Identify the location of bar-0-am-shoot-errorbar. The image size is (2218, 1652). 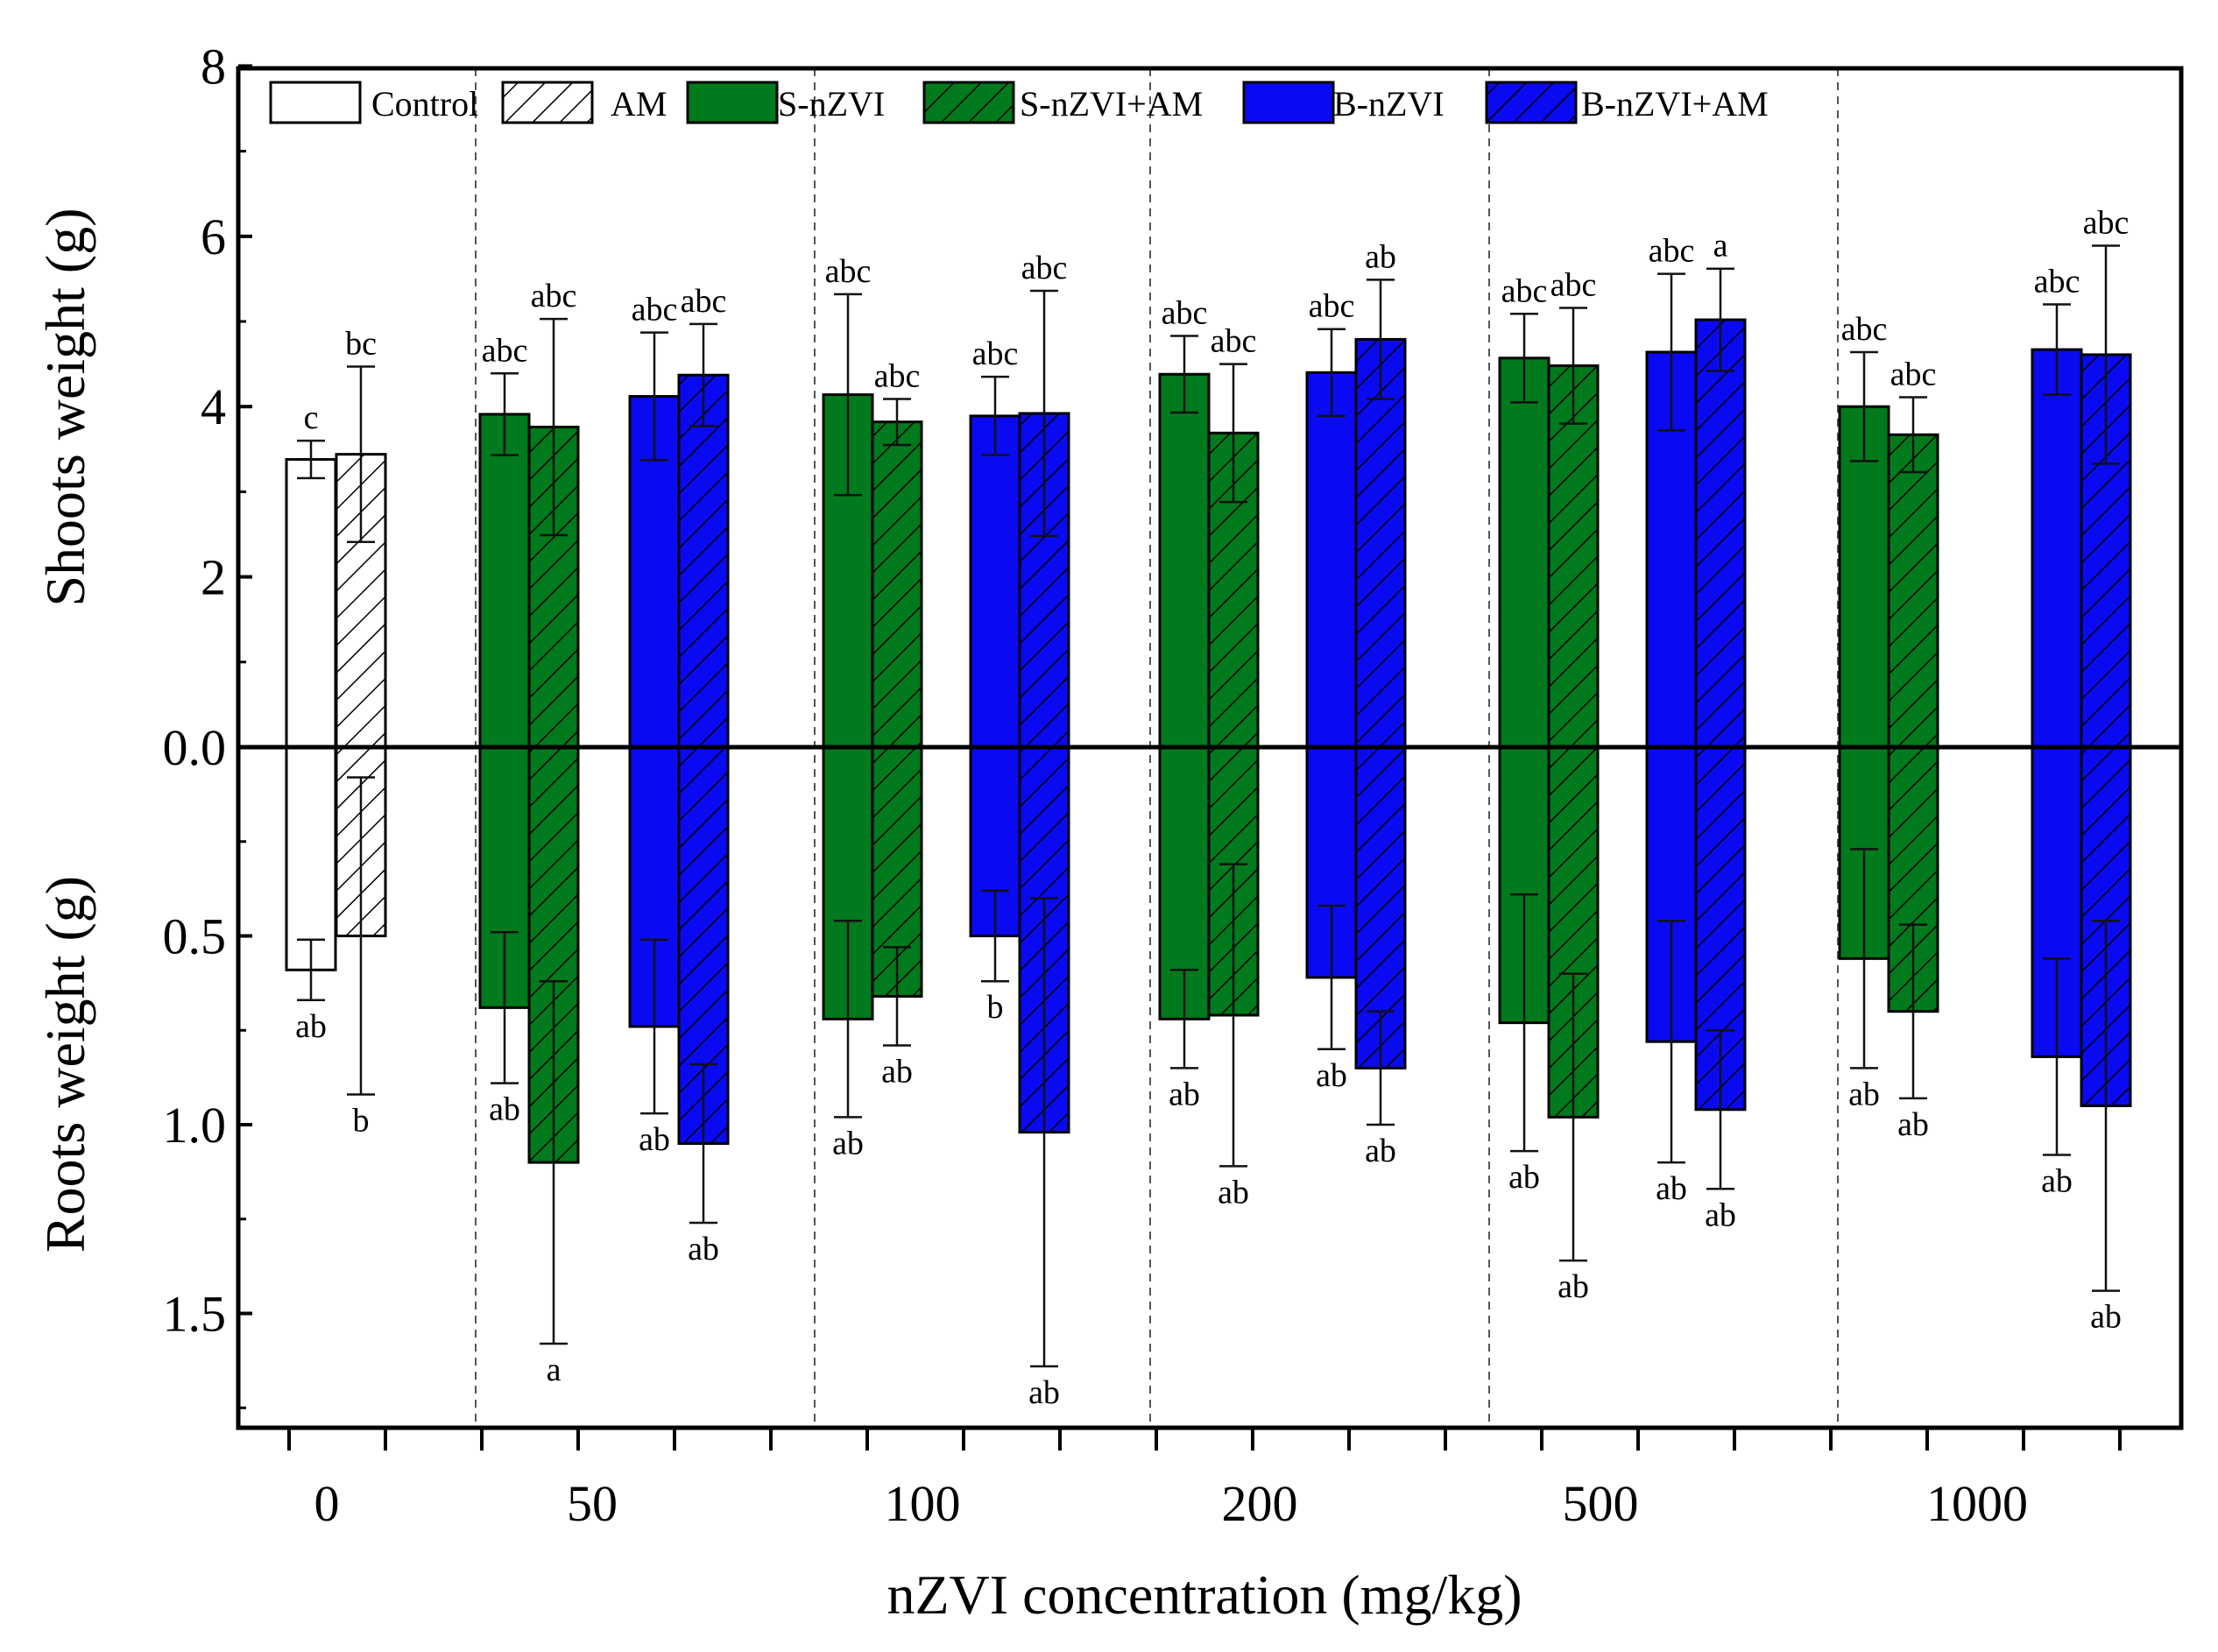
(361, 454).